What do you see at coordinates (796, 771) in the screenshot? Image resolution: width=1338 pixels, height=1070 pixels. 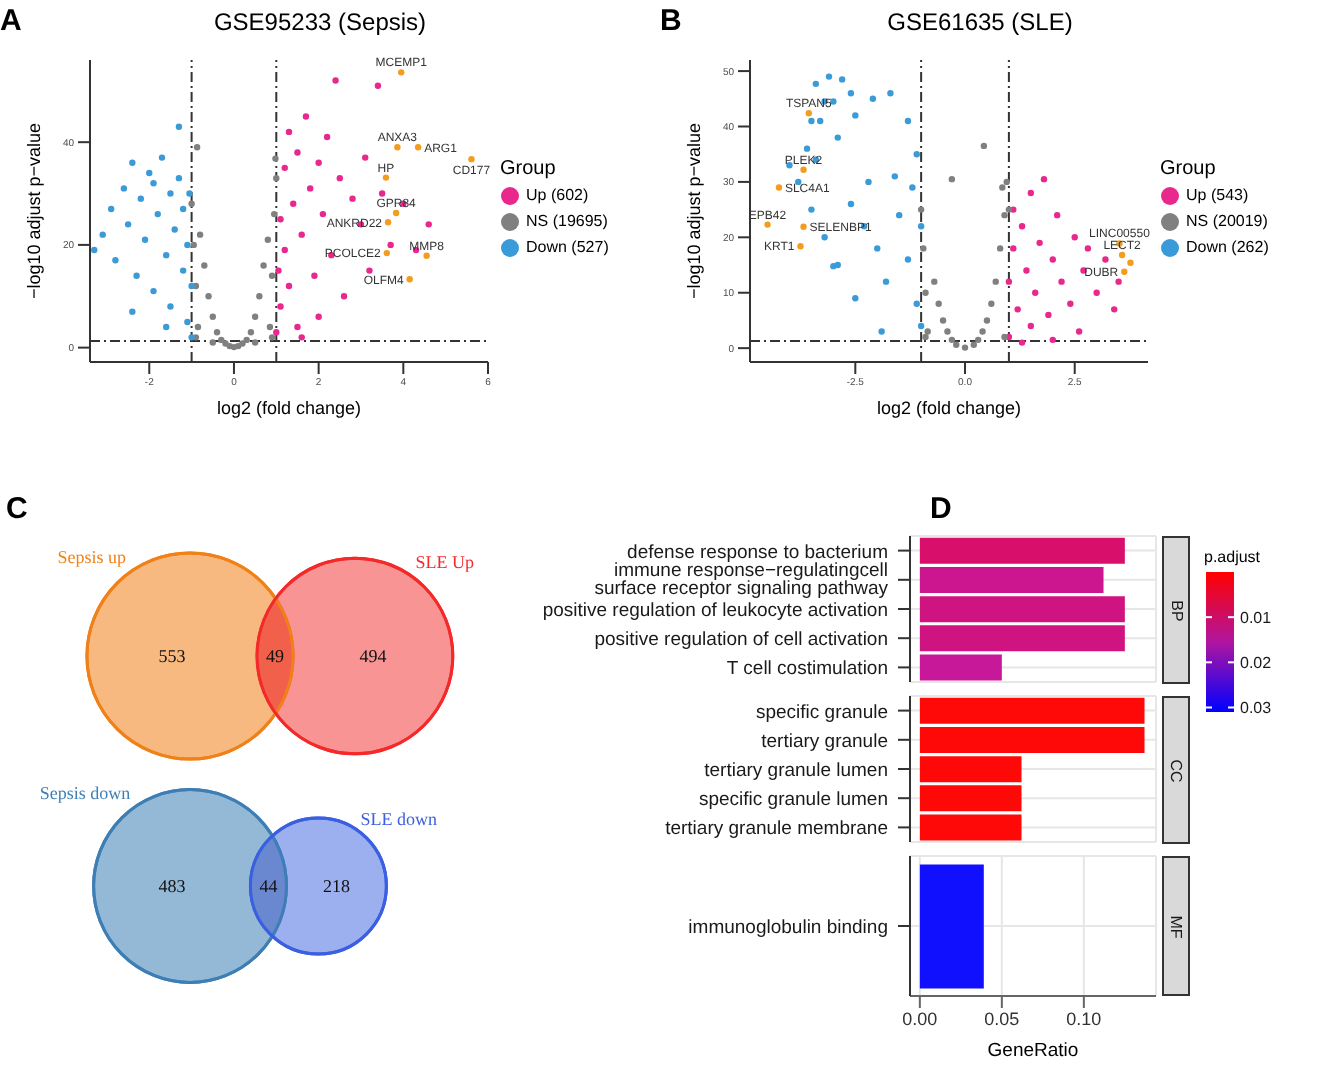 I see `y-tick-label: tertiary granule lumen` at bounding box center [796, 771].